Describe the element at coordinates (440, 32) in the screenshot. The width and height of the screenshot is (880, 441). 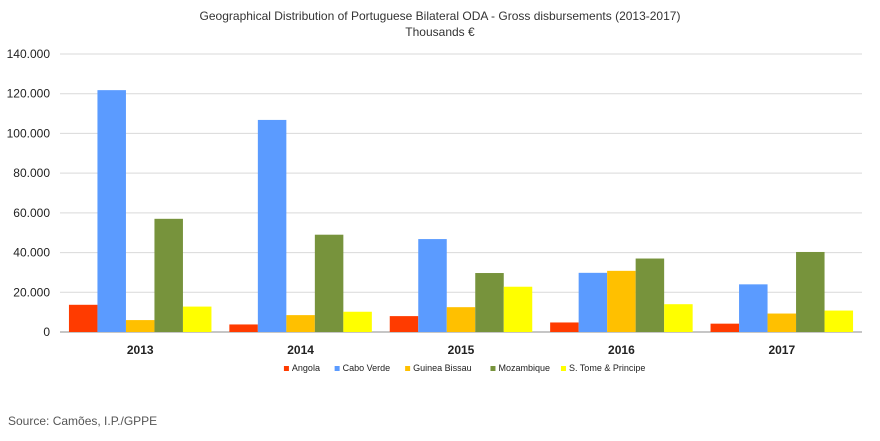
I see `chart-subtitle: Thousands €` at that location.